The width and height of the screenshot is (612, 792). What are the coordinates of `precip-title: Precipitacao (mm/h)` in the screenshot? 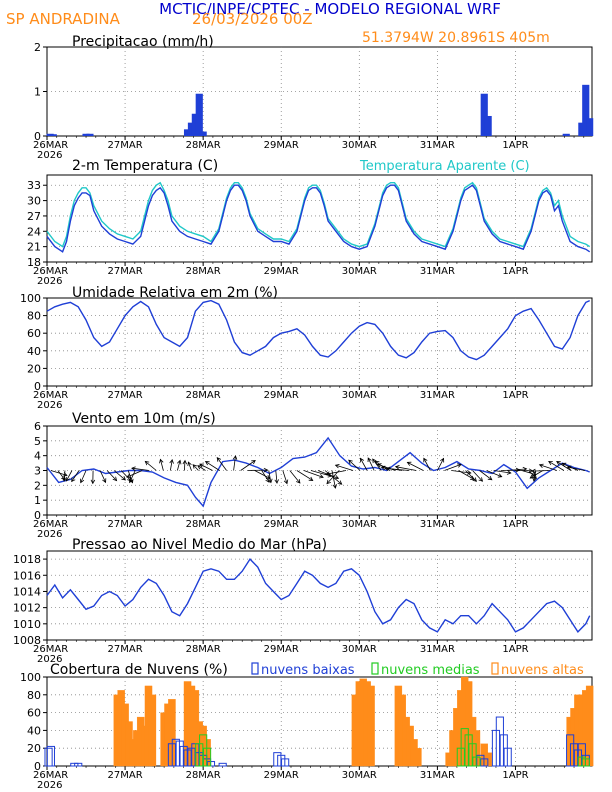 It's located at (143, 42).